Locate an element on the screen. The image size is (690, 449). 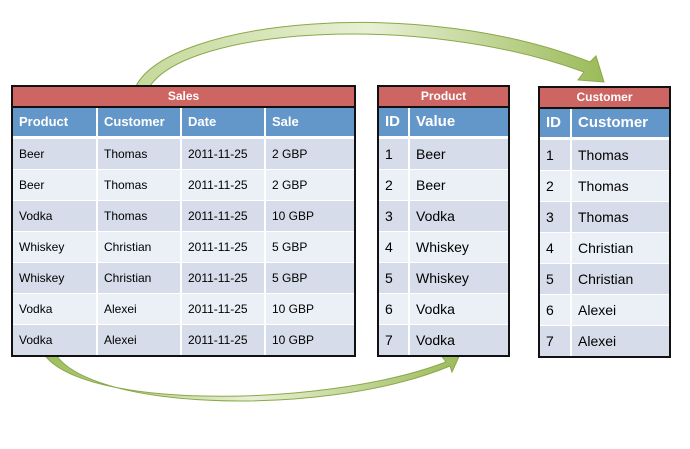
table-row: 3 Thomas is located at coordinates (604, 216).